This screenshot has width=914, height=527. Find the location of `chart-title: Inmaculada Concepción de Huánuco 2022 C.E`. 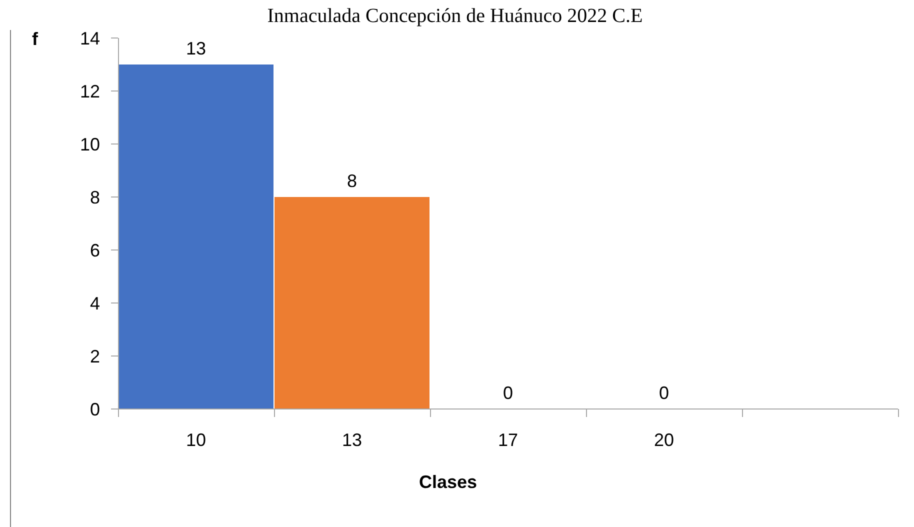

chart-title: Inmaculada Concepción de Huánuco 2022 C.E is located at coordinates (455, 16).